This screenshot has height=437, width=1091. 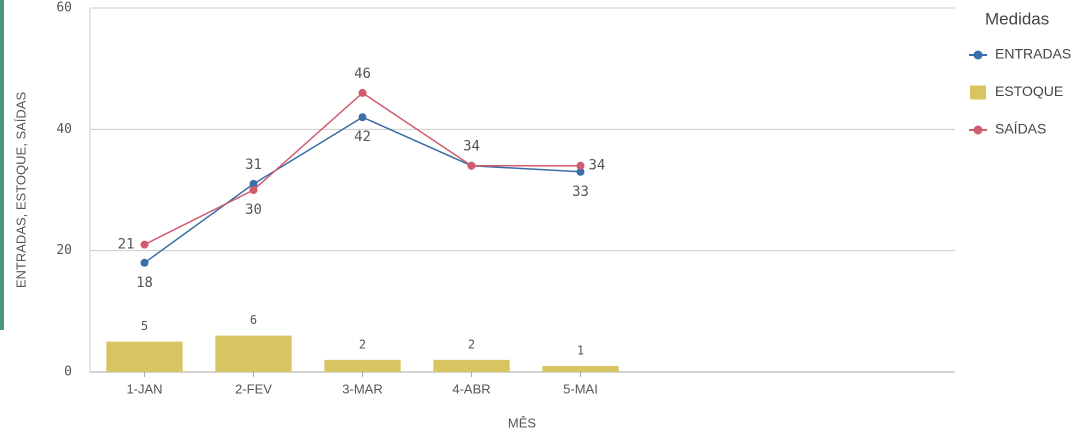 What do you see at coordinates (1017, 18) in the screenshot?
I see `legend-title: Medidas` at bounding box center [1017, 18].